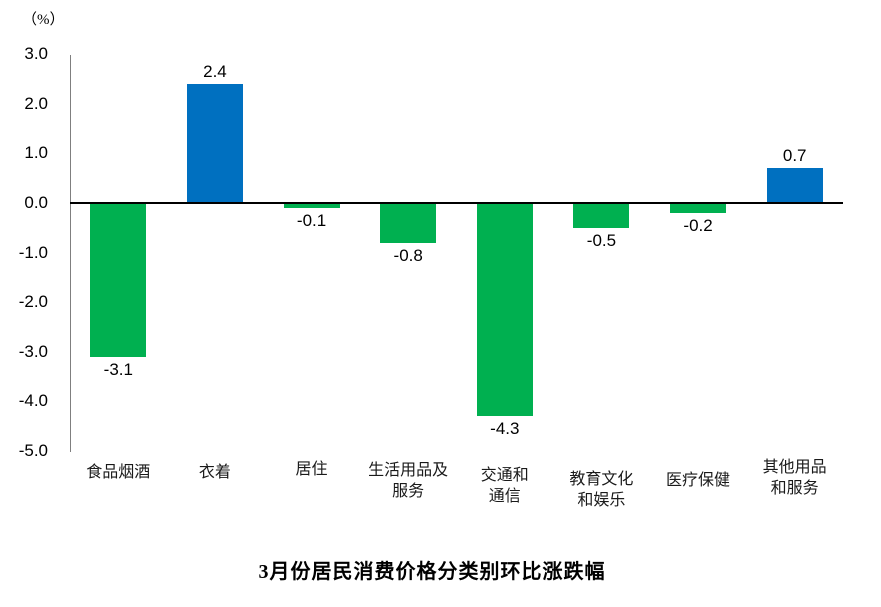 The height and width of the screenshot is (607, 881). I want to click on category-label: 衣着, so click(215, 472).